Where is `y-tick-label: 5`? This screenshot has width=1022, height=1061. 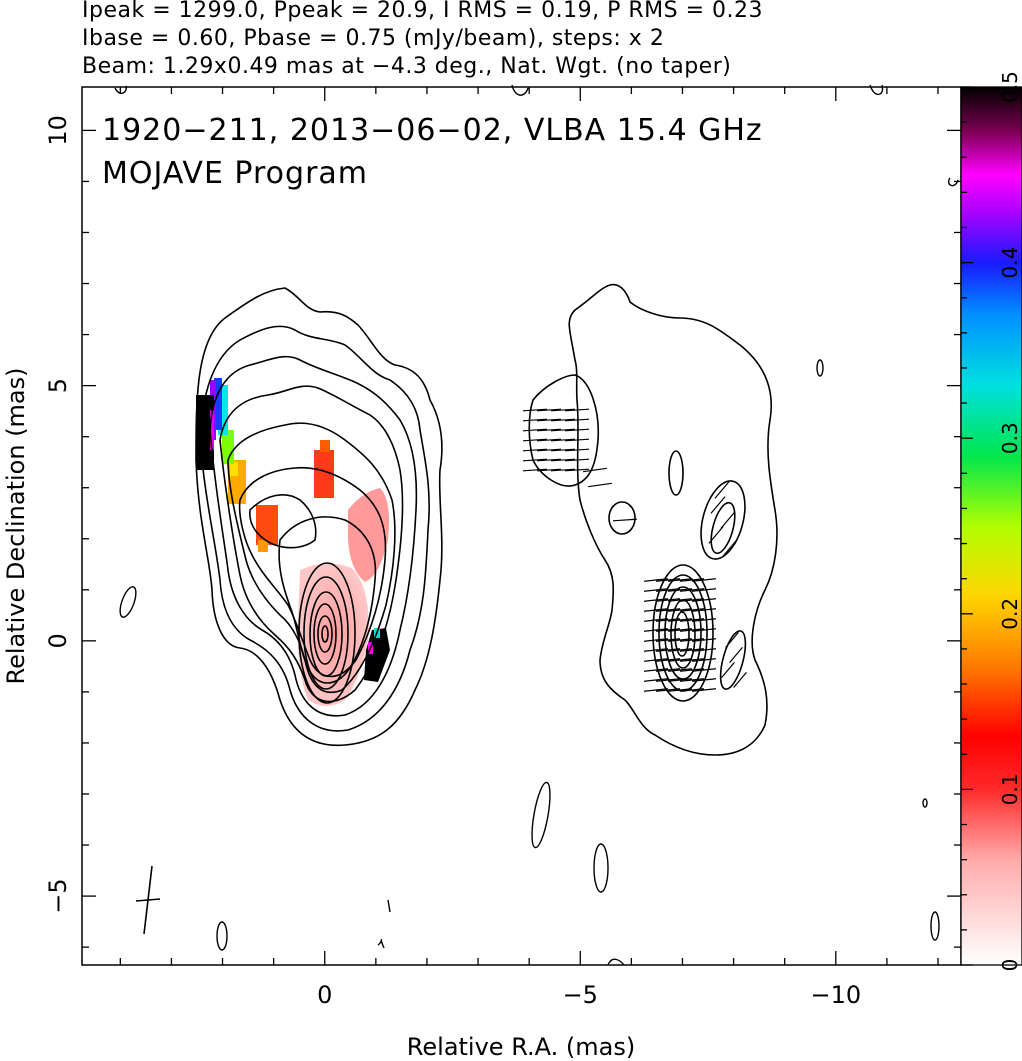 y-tick-label: 5 is located at coordinates (58, 385).